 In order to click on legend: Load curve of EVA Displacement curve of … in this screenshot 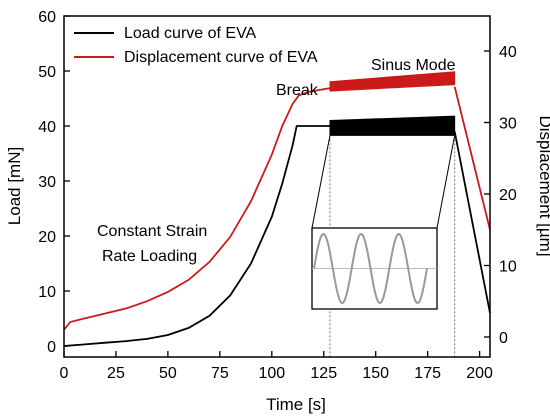, I will do `click(196, 45)`.